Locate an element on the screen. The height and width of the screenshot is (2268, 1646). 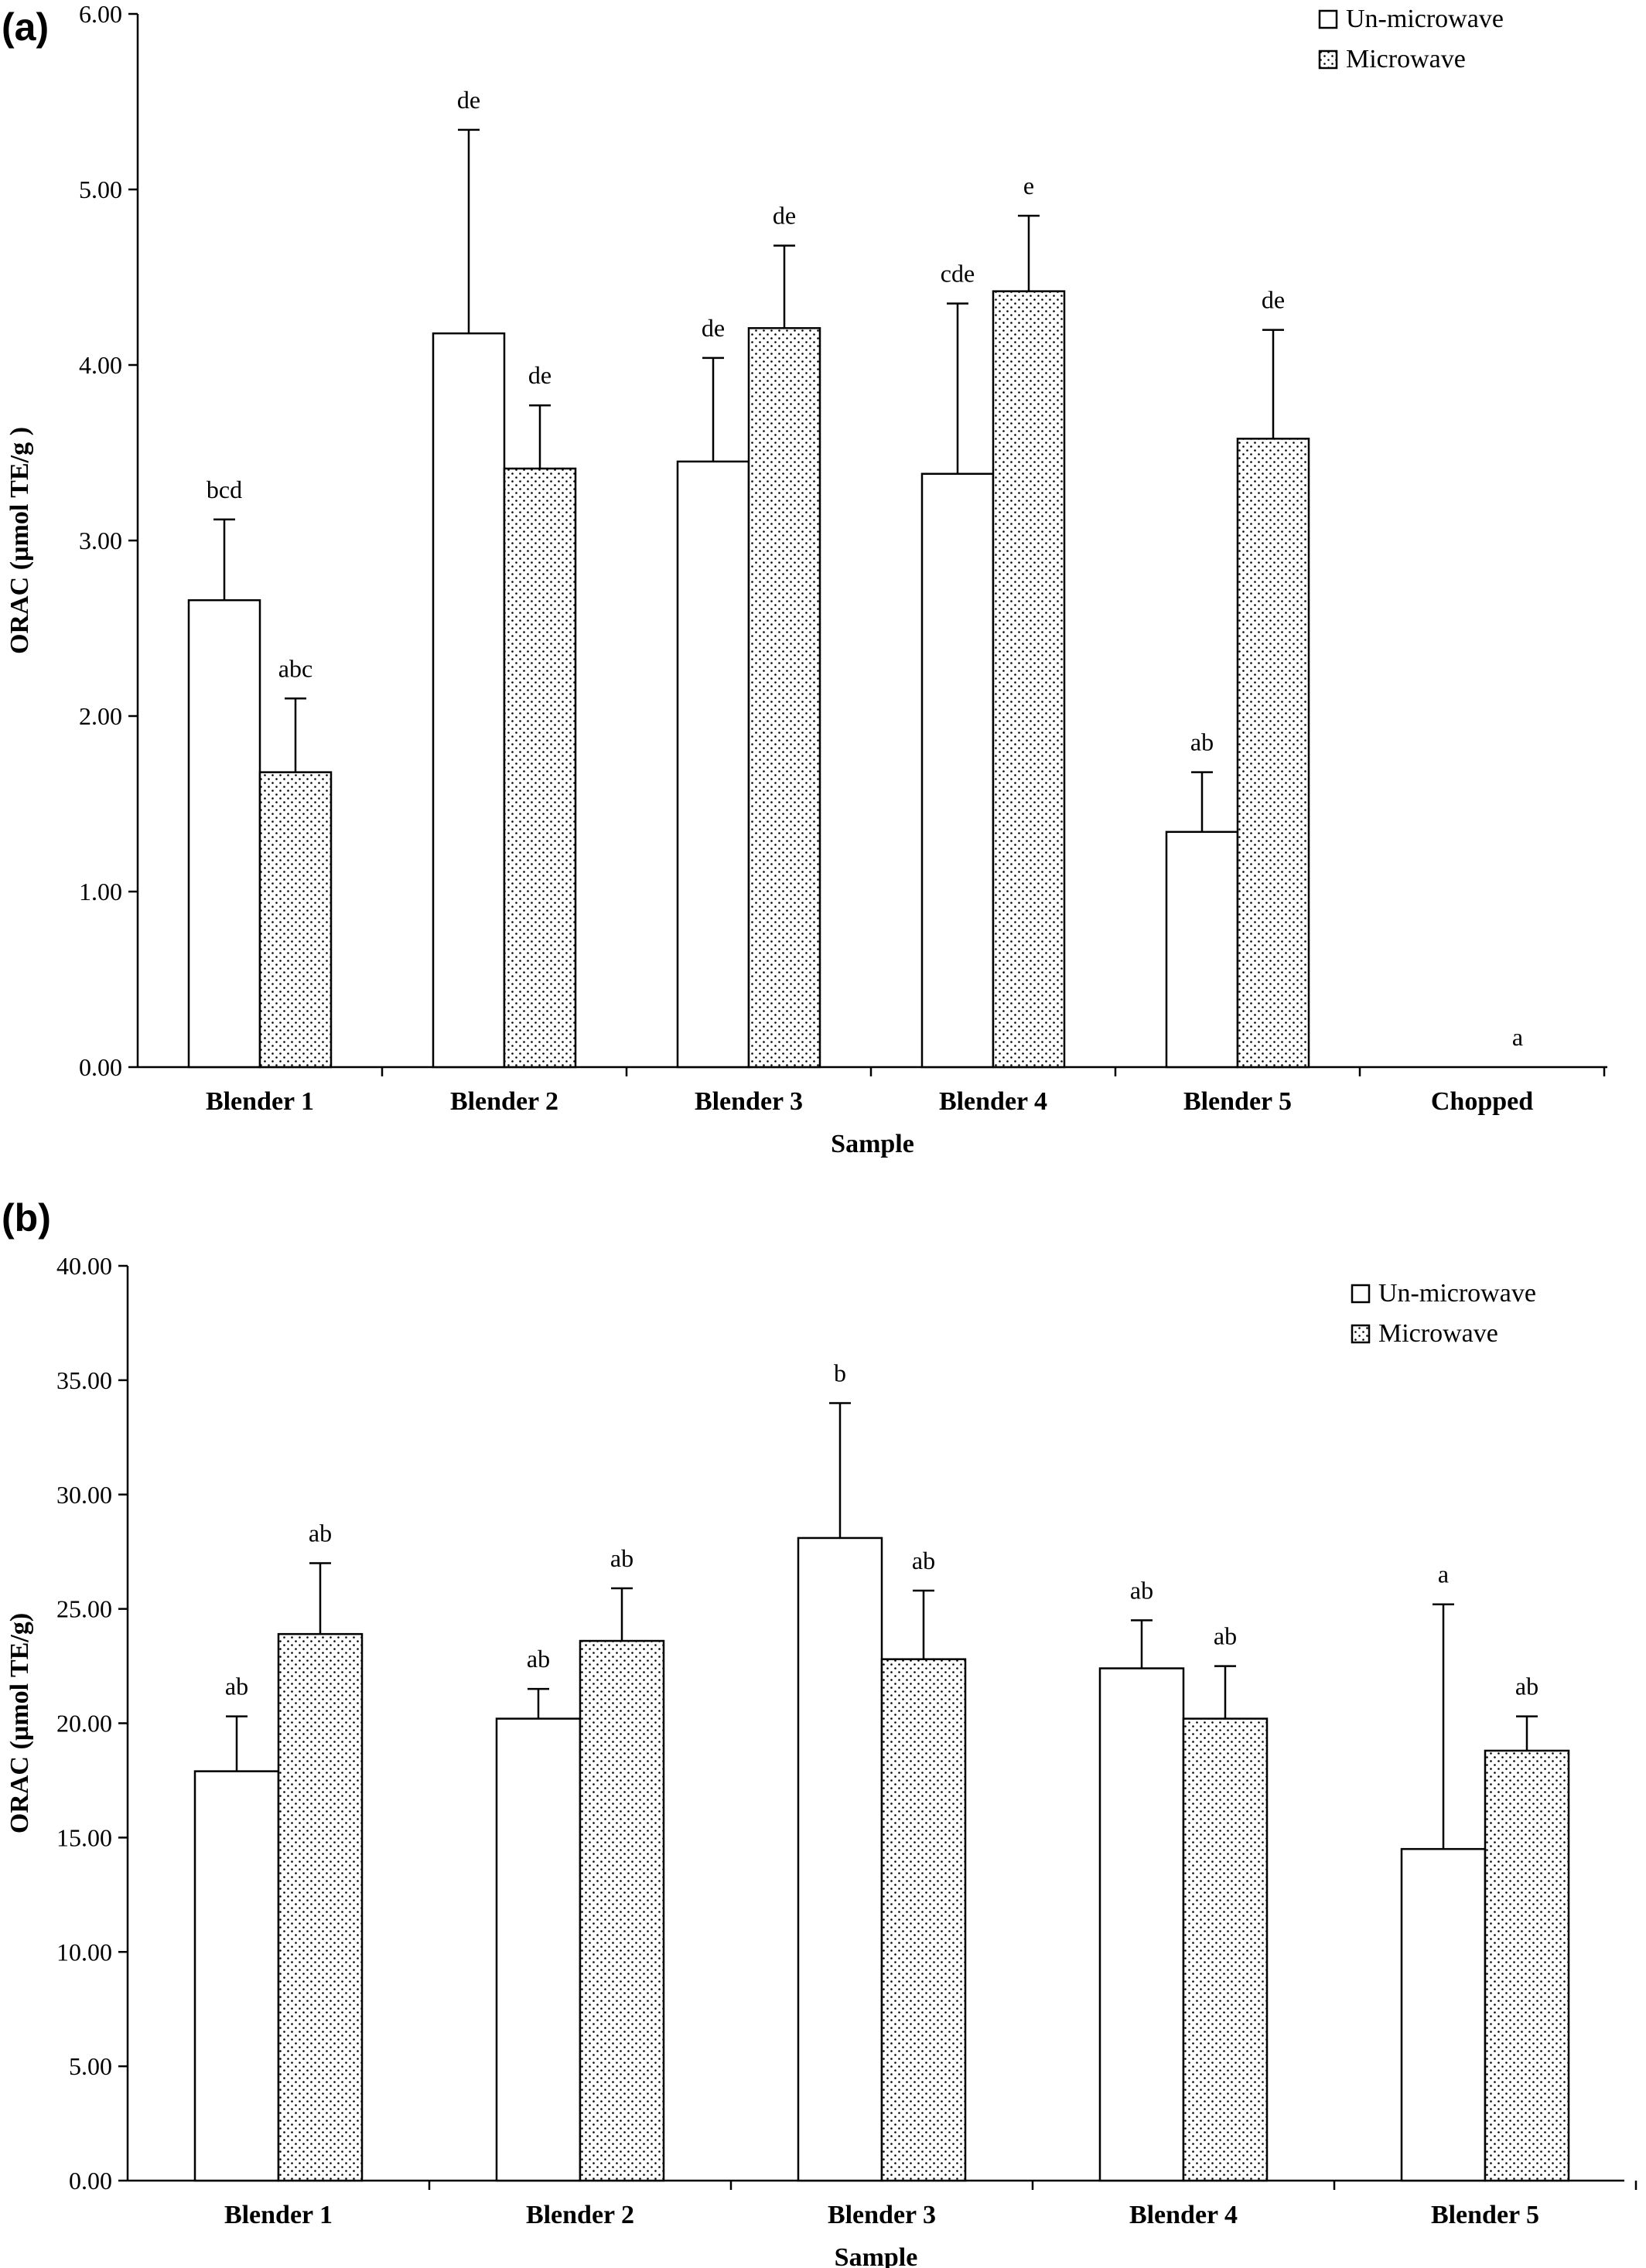
significance-label: cde is located at coordinates (958, 274).